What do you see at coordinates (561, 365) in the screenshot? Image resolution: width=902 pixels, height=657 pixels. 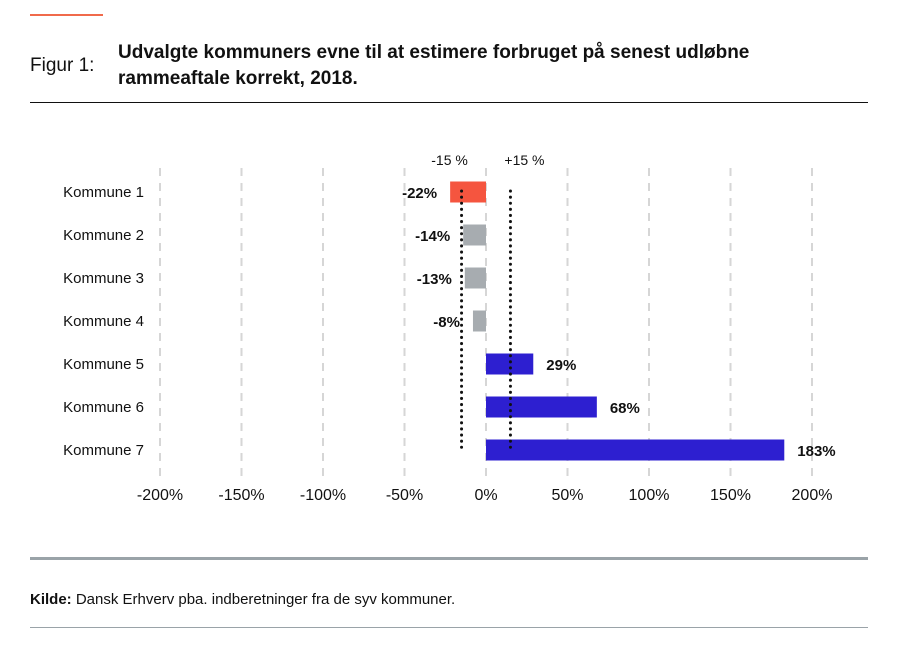 I see `data-label: 29%` at bounding box center [561, 365].